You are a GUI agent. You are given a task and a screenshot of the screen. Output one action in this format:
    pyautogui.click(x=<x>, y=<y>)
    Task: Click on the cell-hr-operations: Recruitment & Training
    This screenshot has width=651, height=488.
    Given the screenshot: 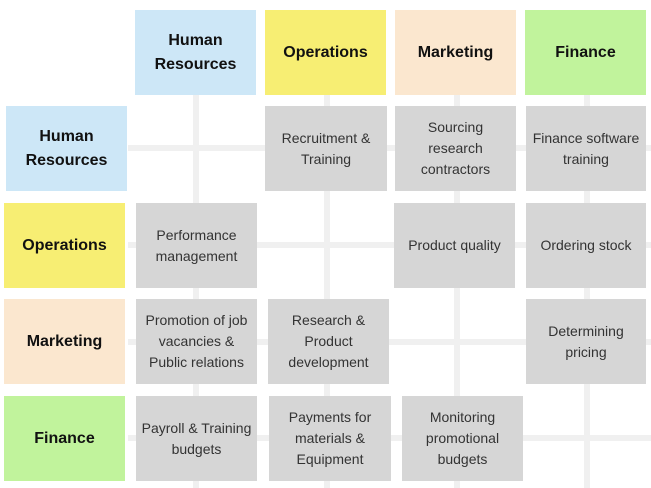 What is the action you would take?
    pyautogui.click(x=326, y=148)
    